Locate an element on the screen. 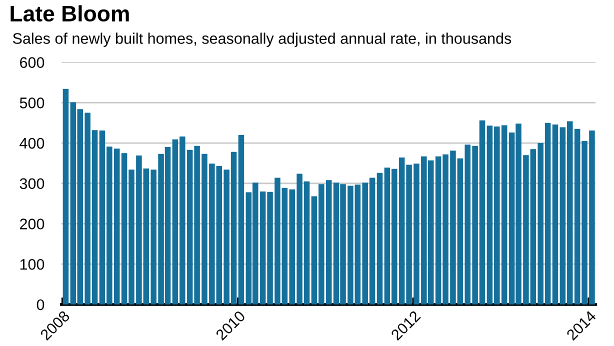 The image size is (614, 346). y-tick-label: 0 is located at coordinates (40, 304).